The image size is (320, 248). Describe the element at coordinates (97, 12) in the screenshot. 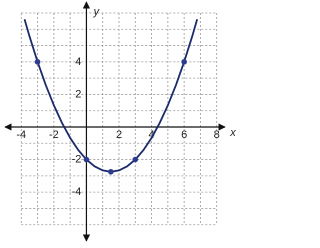

I see `y-axis-label: y` at that location.